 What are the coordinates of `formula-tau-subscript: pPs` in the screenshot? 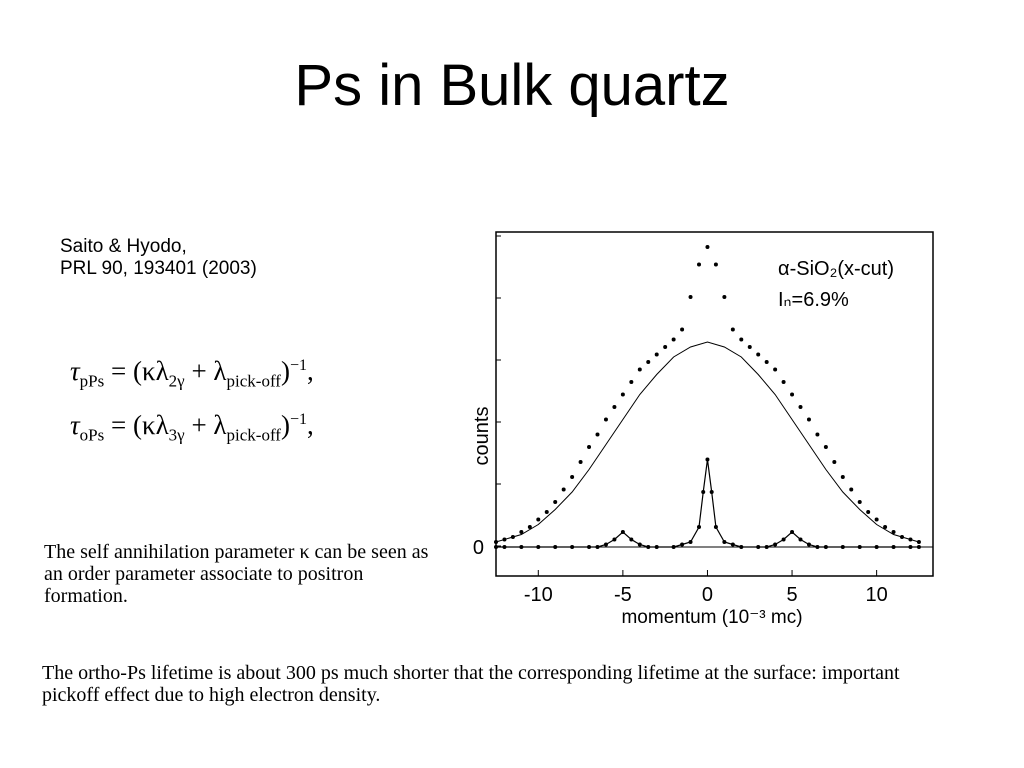 It's located at (92, 381).